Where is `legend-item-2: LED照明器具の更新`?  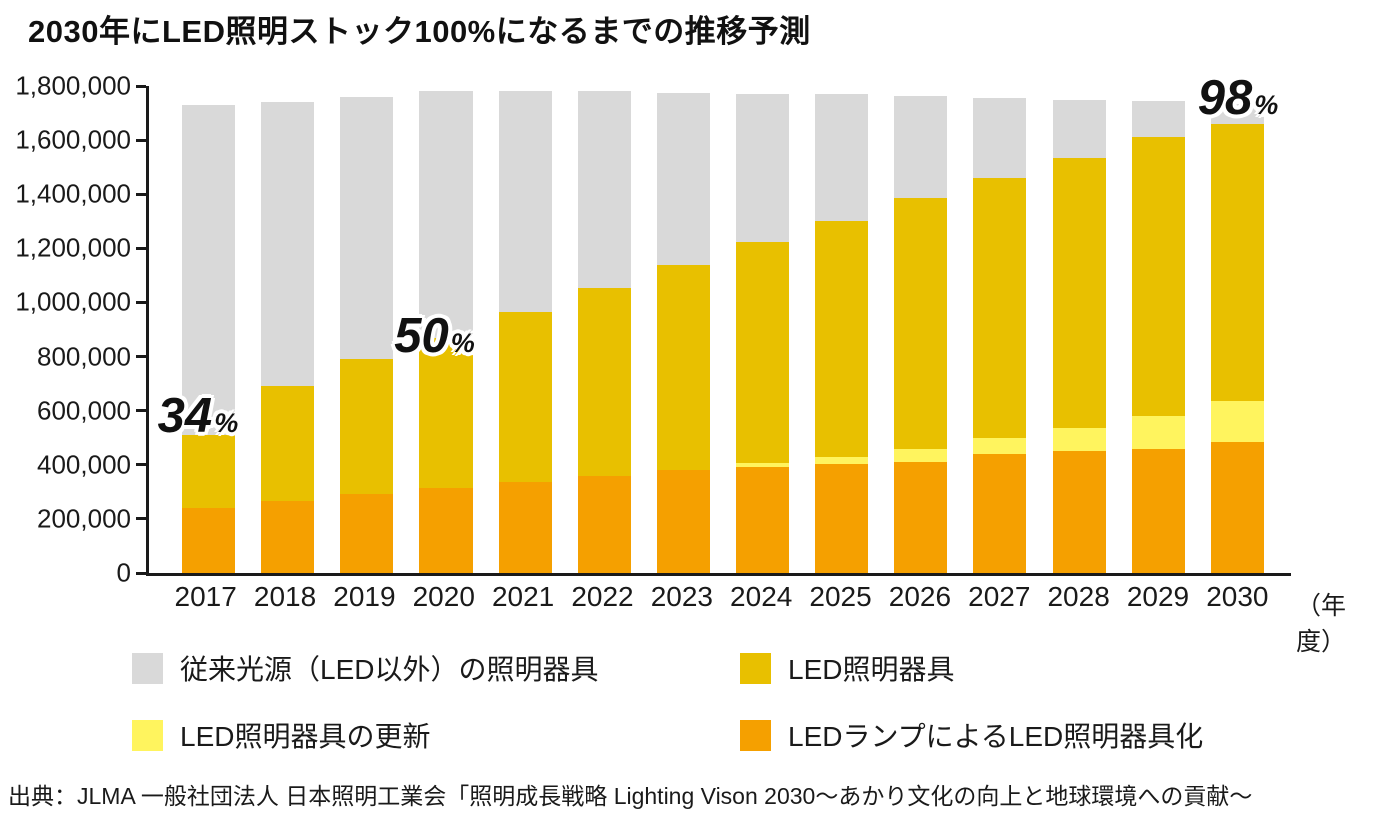
legend-item-2: LED照明器具の更新 is located at coordinates (436, 735).